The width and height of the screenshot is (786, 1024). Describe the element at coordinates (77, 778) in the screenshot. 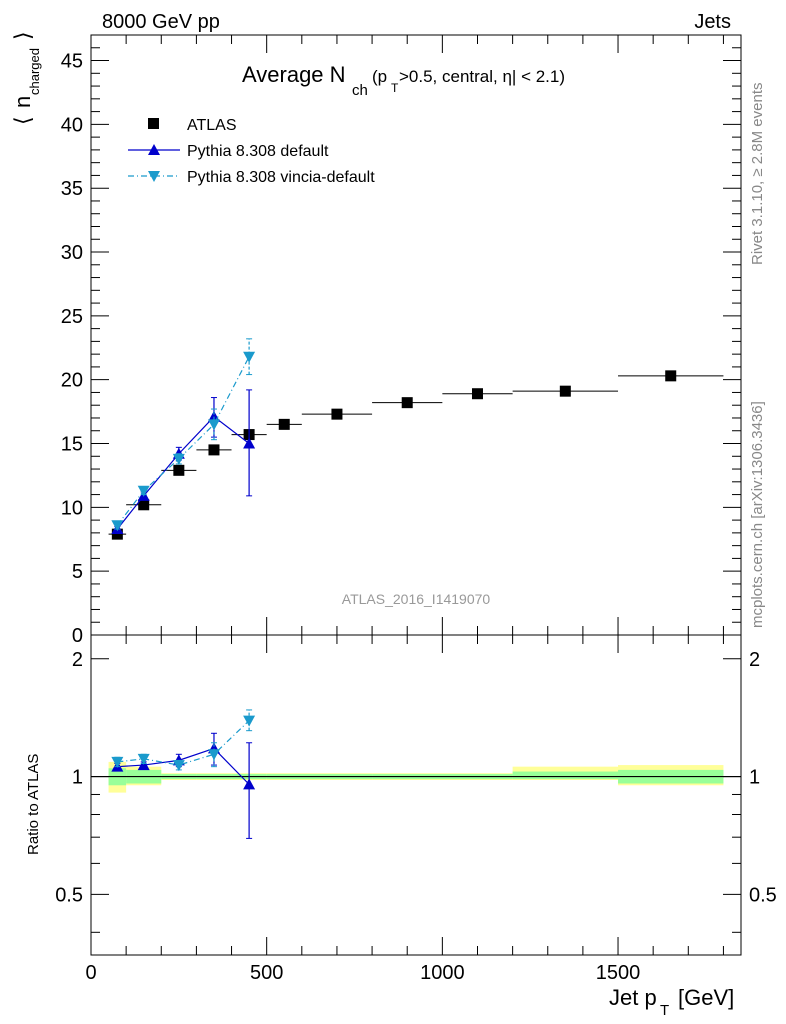

I see `ratio-y-tick-label-left: 1` at that location.